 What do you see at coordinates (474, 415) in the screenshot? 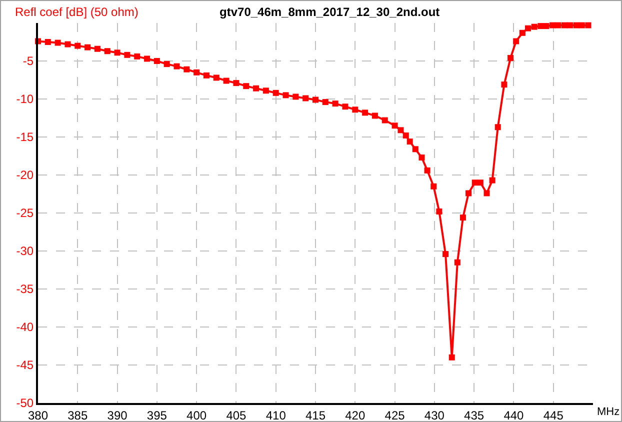
I see `x-tick-label: 435` at bounding box center [474, 415].